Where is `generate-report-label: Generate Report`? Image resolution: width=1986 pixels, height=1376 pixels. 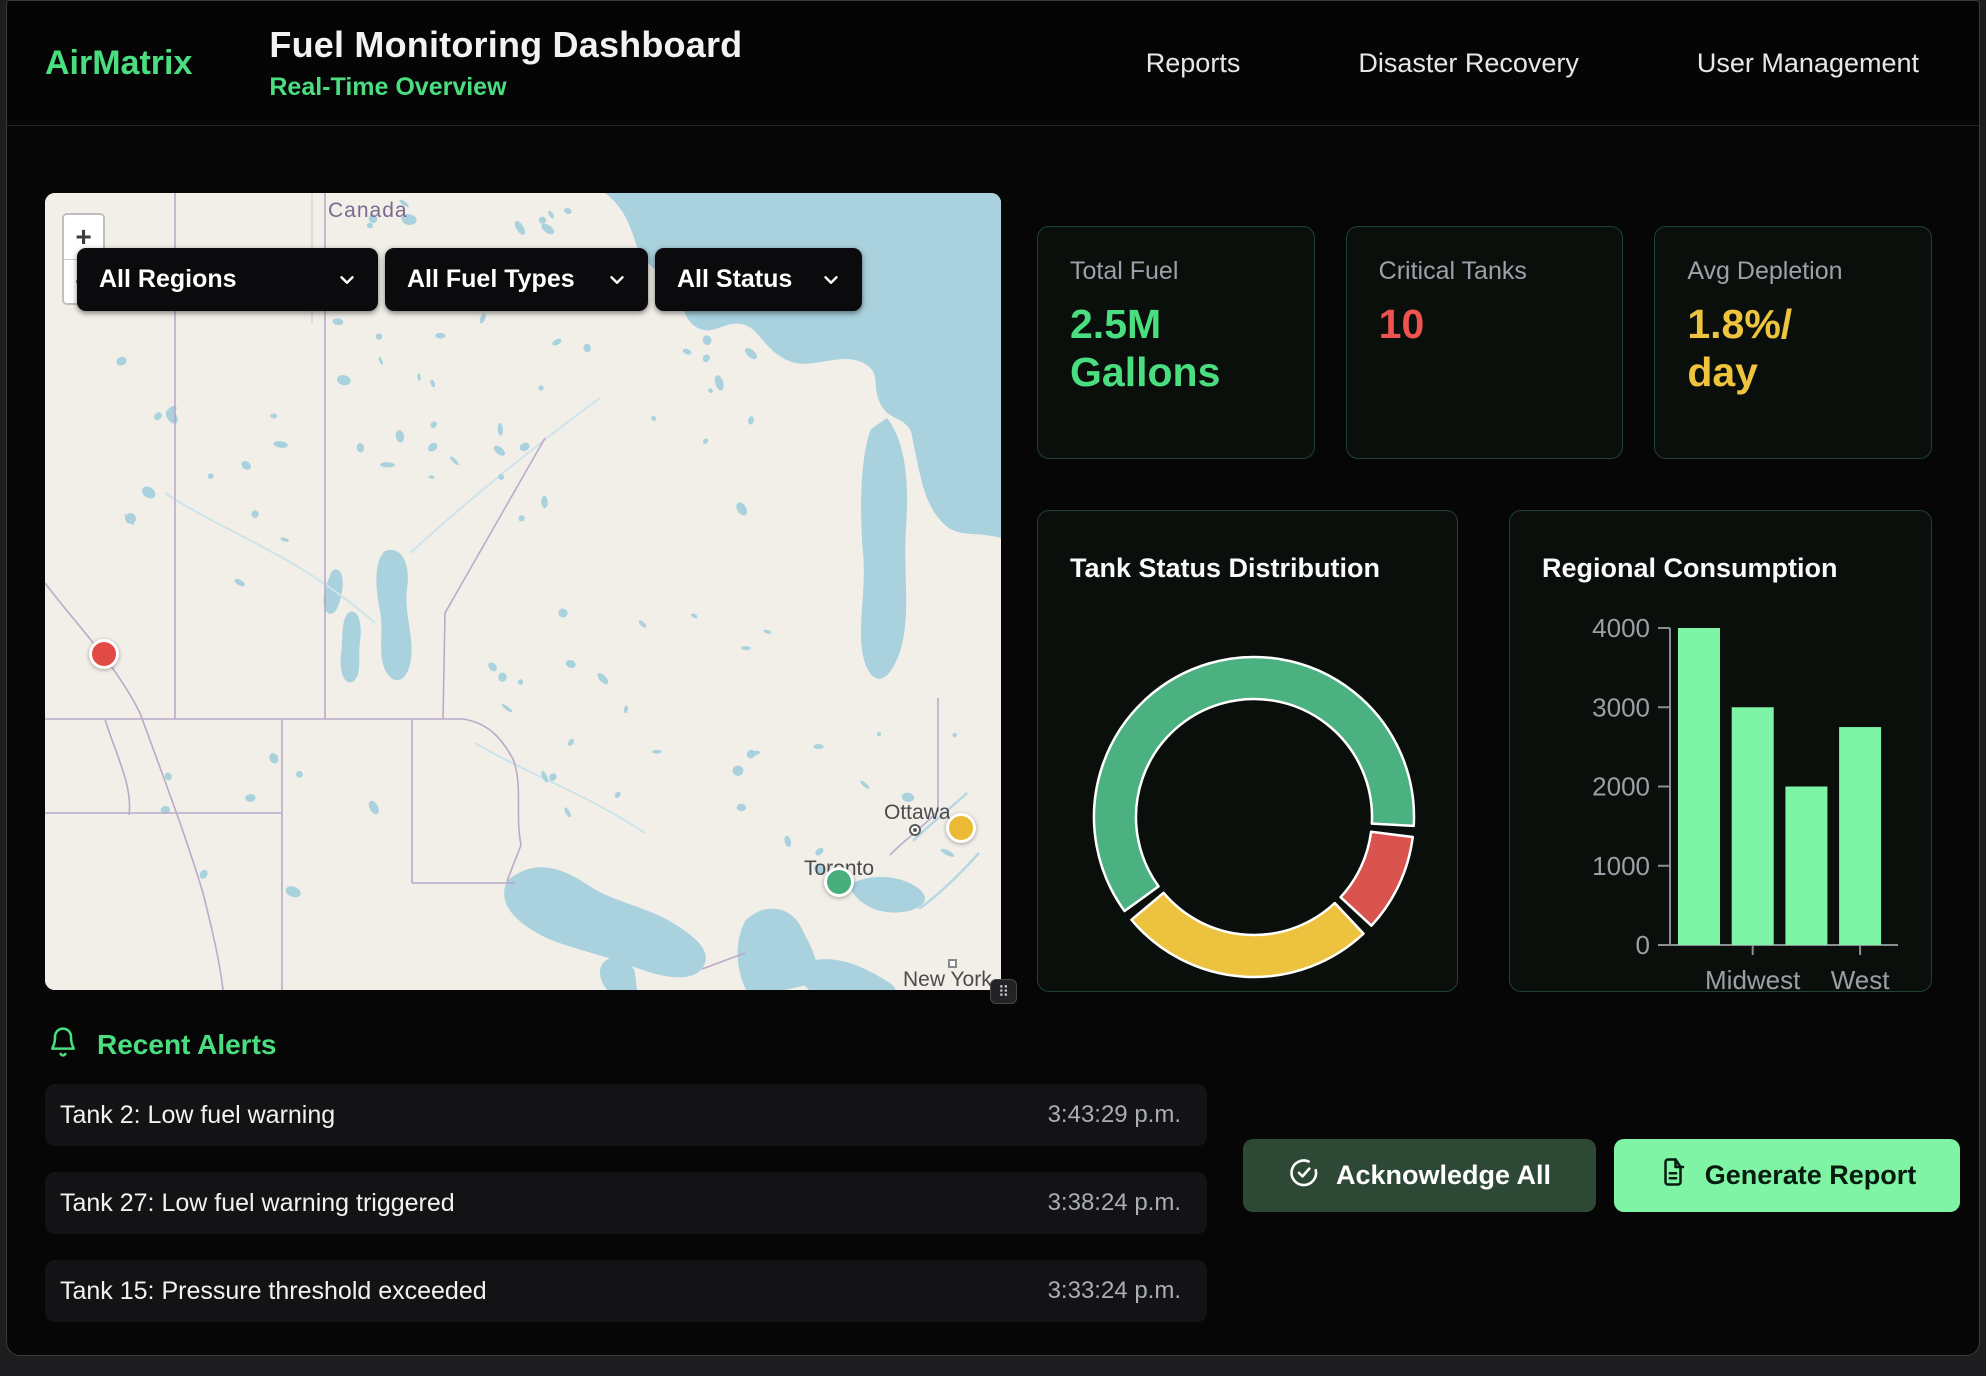
generate-report-label: Generate Report is located at coordinates (1810, 1175).